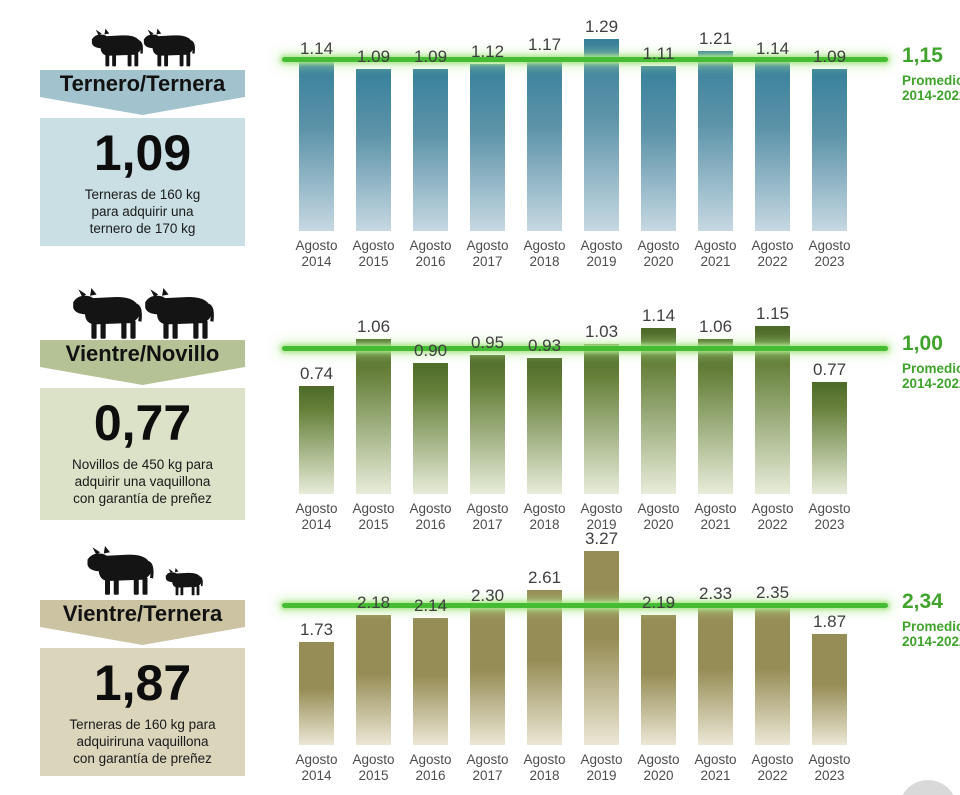 The width and height of the screenshot is (960, 795). What do you see at coordinates (316, 630) in the screenshot?
I see `bar-value-label: 1.73` at bounding box center [316, 630].